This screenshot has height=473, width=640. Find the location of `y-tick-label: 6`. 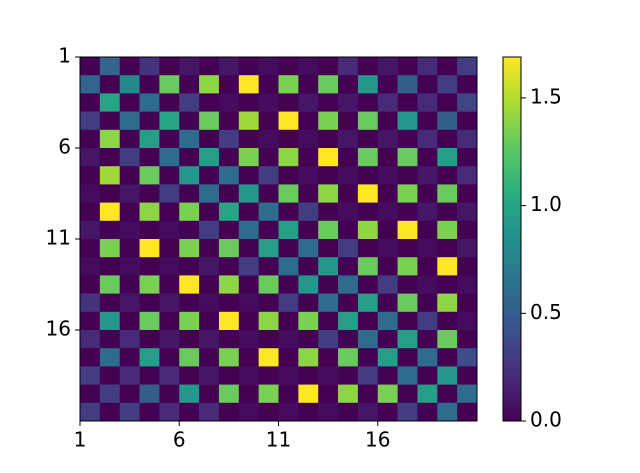

y-tick-label: 6 is located at coordinates (64, 147).